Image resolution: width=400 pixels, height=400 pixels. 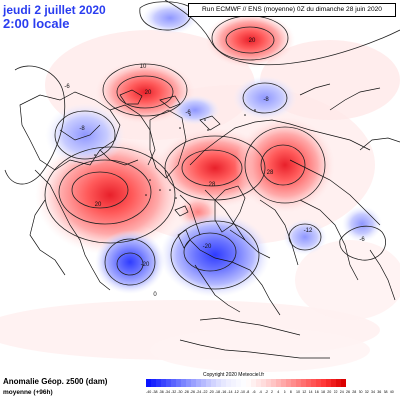 I want to click on legend-value-label: 10, so click(x=298, y=392).